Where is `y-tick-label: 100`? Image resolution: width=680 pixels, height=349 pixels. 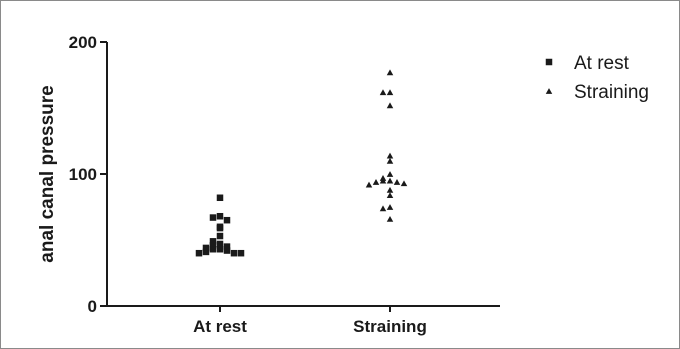 y-tick-label: 100 is located at coordinates (83, 174).